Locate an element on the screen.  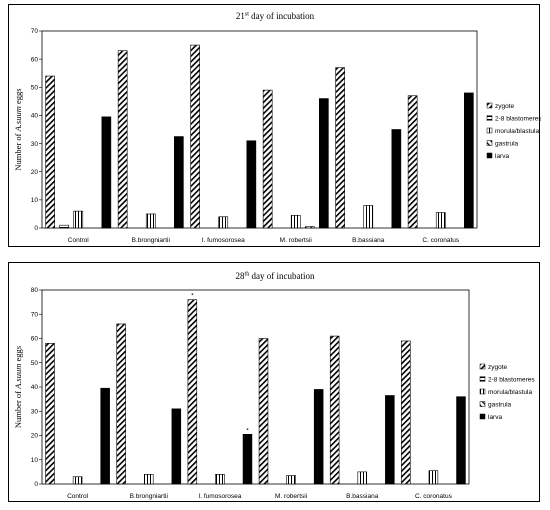
y-tick-label: 80 is located at coordinates (35, 290).